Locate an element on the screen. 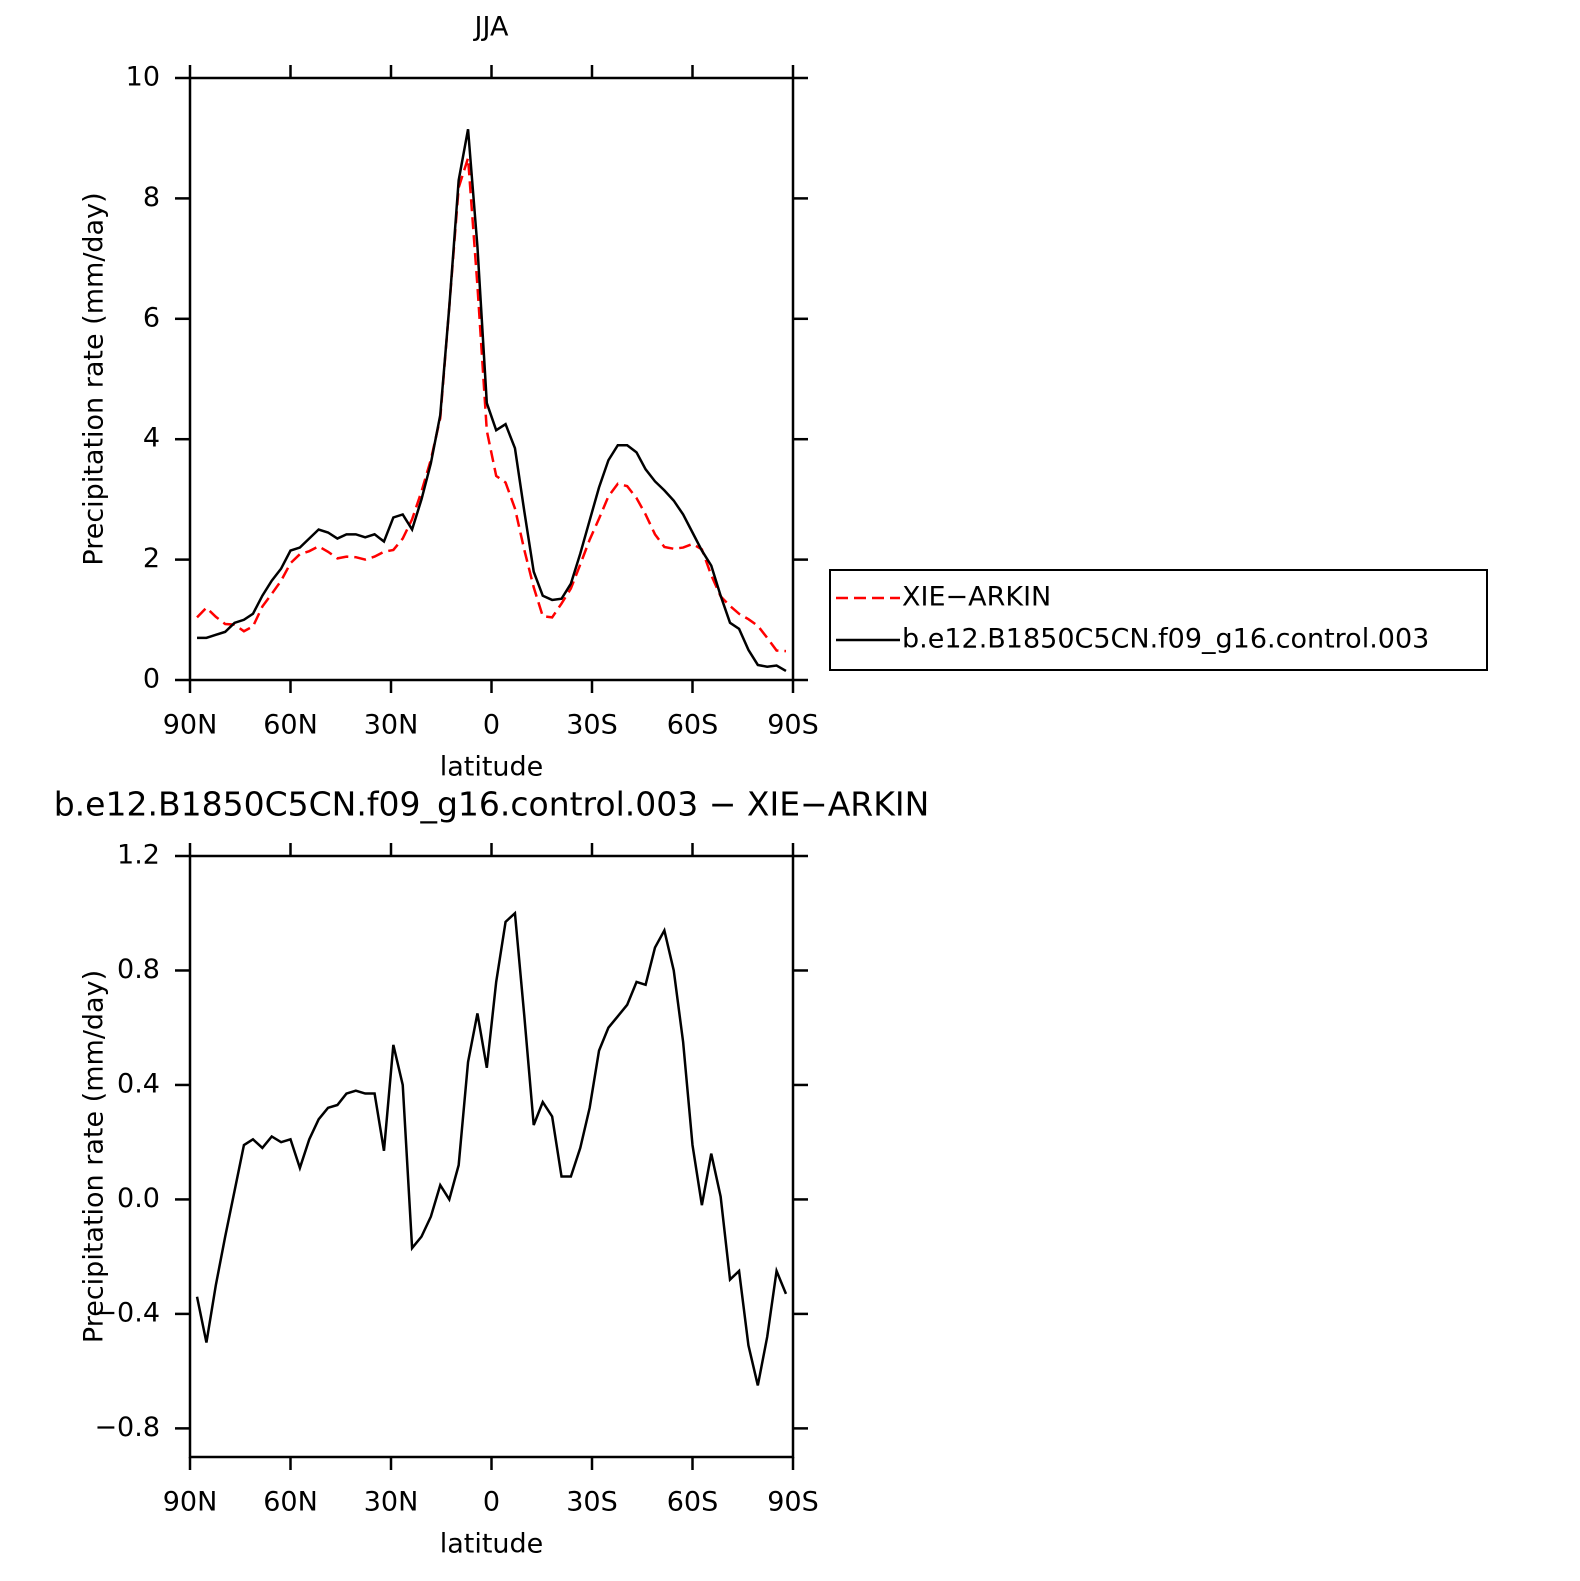 The height and width of the screenshot is (1581, 1580). legend-label: XIE−ARKIN is located at coordinates (976, 597).